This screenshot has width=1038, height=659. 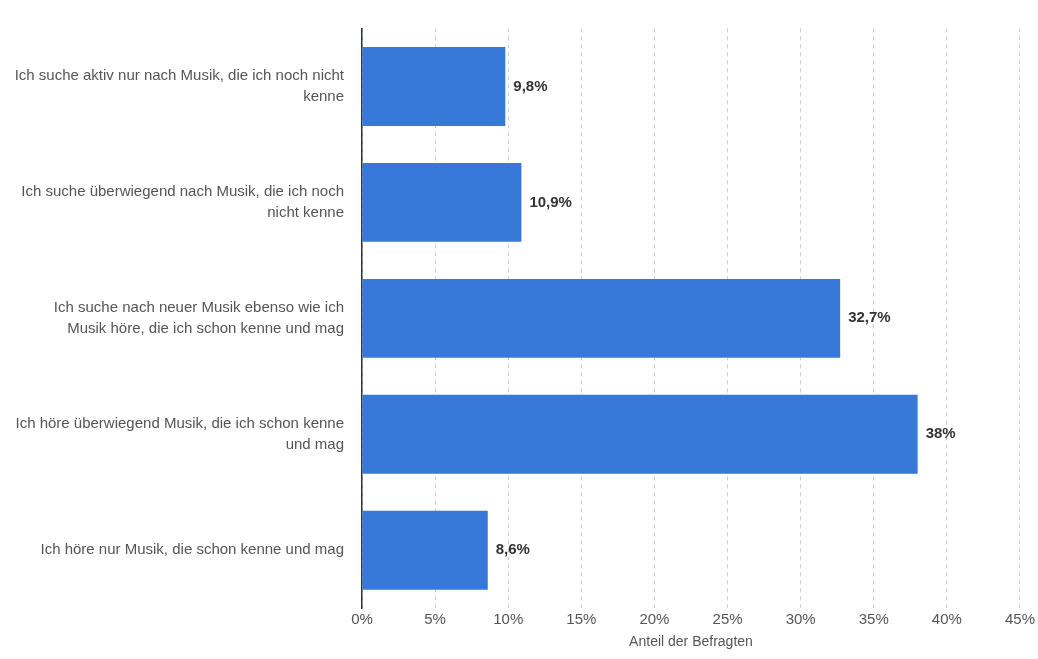 I want to click on y-tick-label: Ich suche aktiv nur nach Musik, die ich noch nicht kenne, so click(x=179, y=85).